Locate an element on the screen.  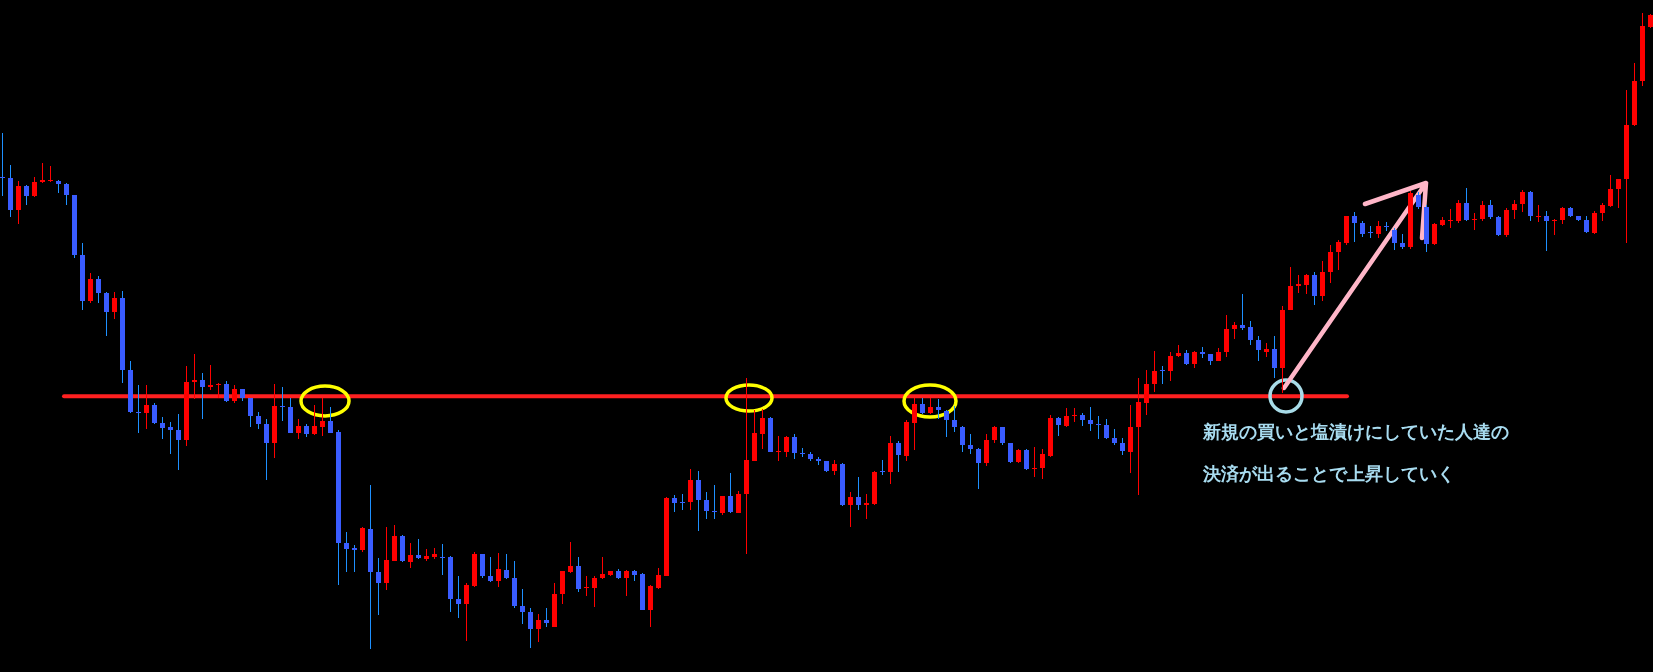
annotation: 新規の買いと塩漬けにしていた人達の is located at coordinates (1355, 431).